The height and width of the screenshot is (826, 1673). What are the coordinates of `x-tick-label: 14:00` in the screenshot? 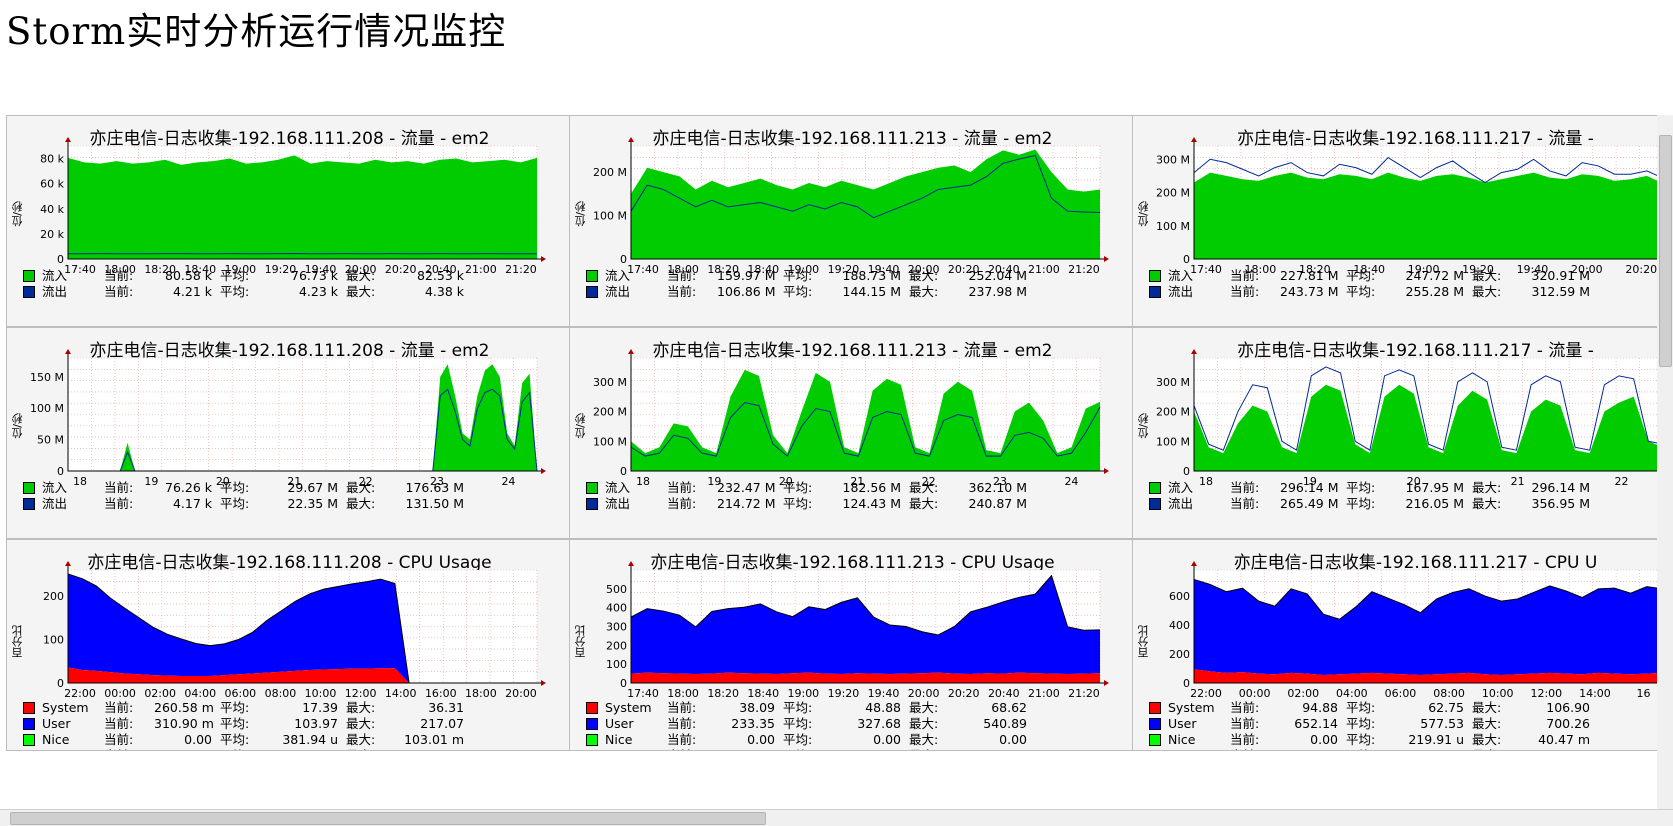 It's located at (1595, 693).